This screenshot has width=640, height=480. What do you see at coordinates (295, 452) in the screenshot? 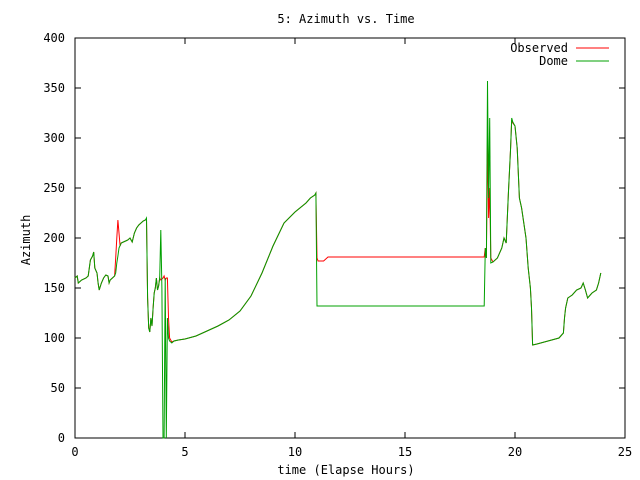
I see `x-tick-label: 10` at bounding box center [295, 452].